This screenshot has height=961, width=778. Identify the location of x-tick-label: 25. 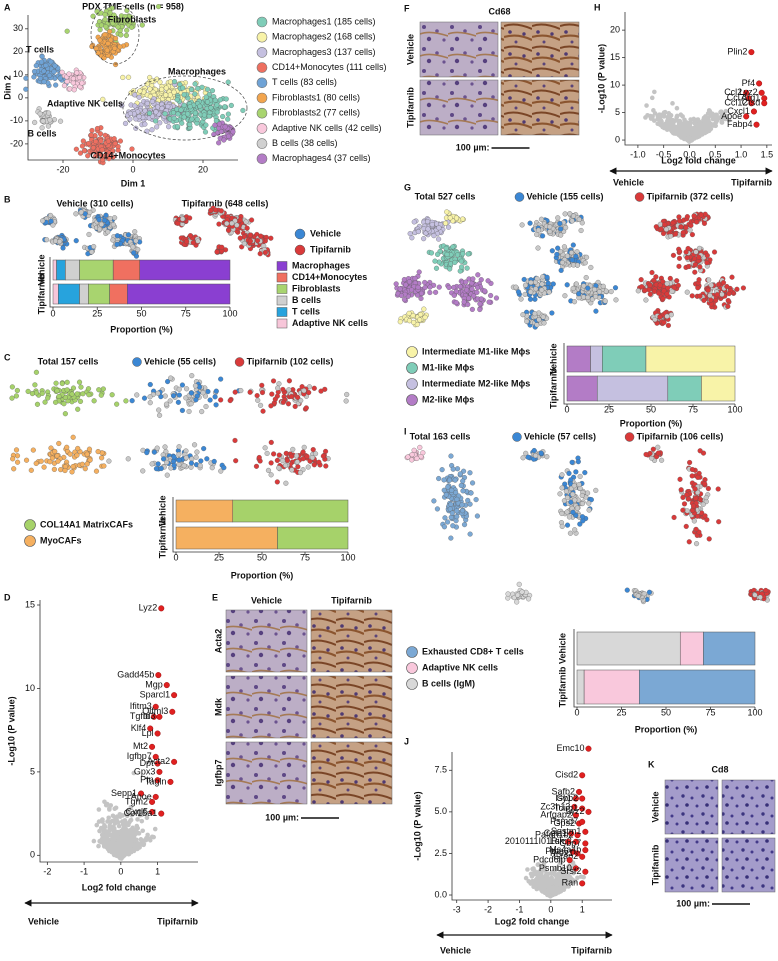
(609, 409).